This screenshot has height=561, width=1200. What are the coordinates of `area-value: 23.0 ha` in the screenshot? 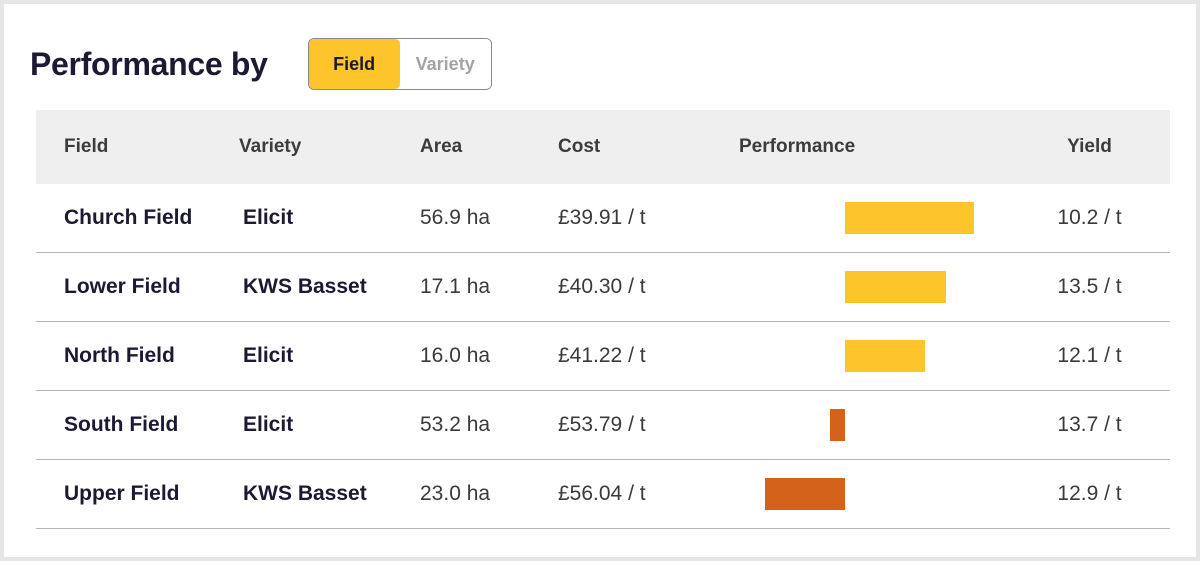 It's located at (455, 493).